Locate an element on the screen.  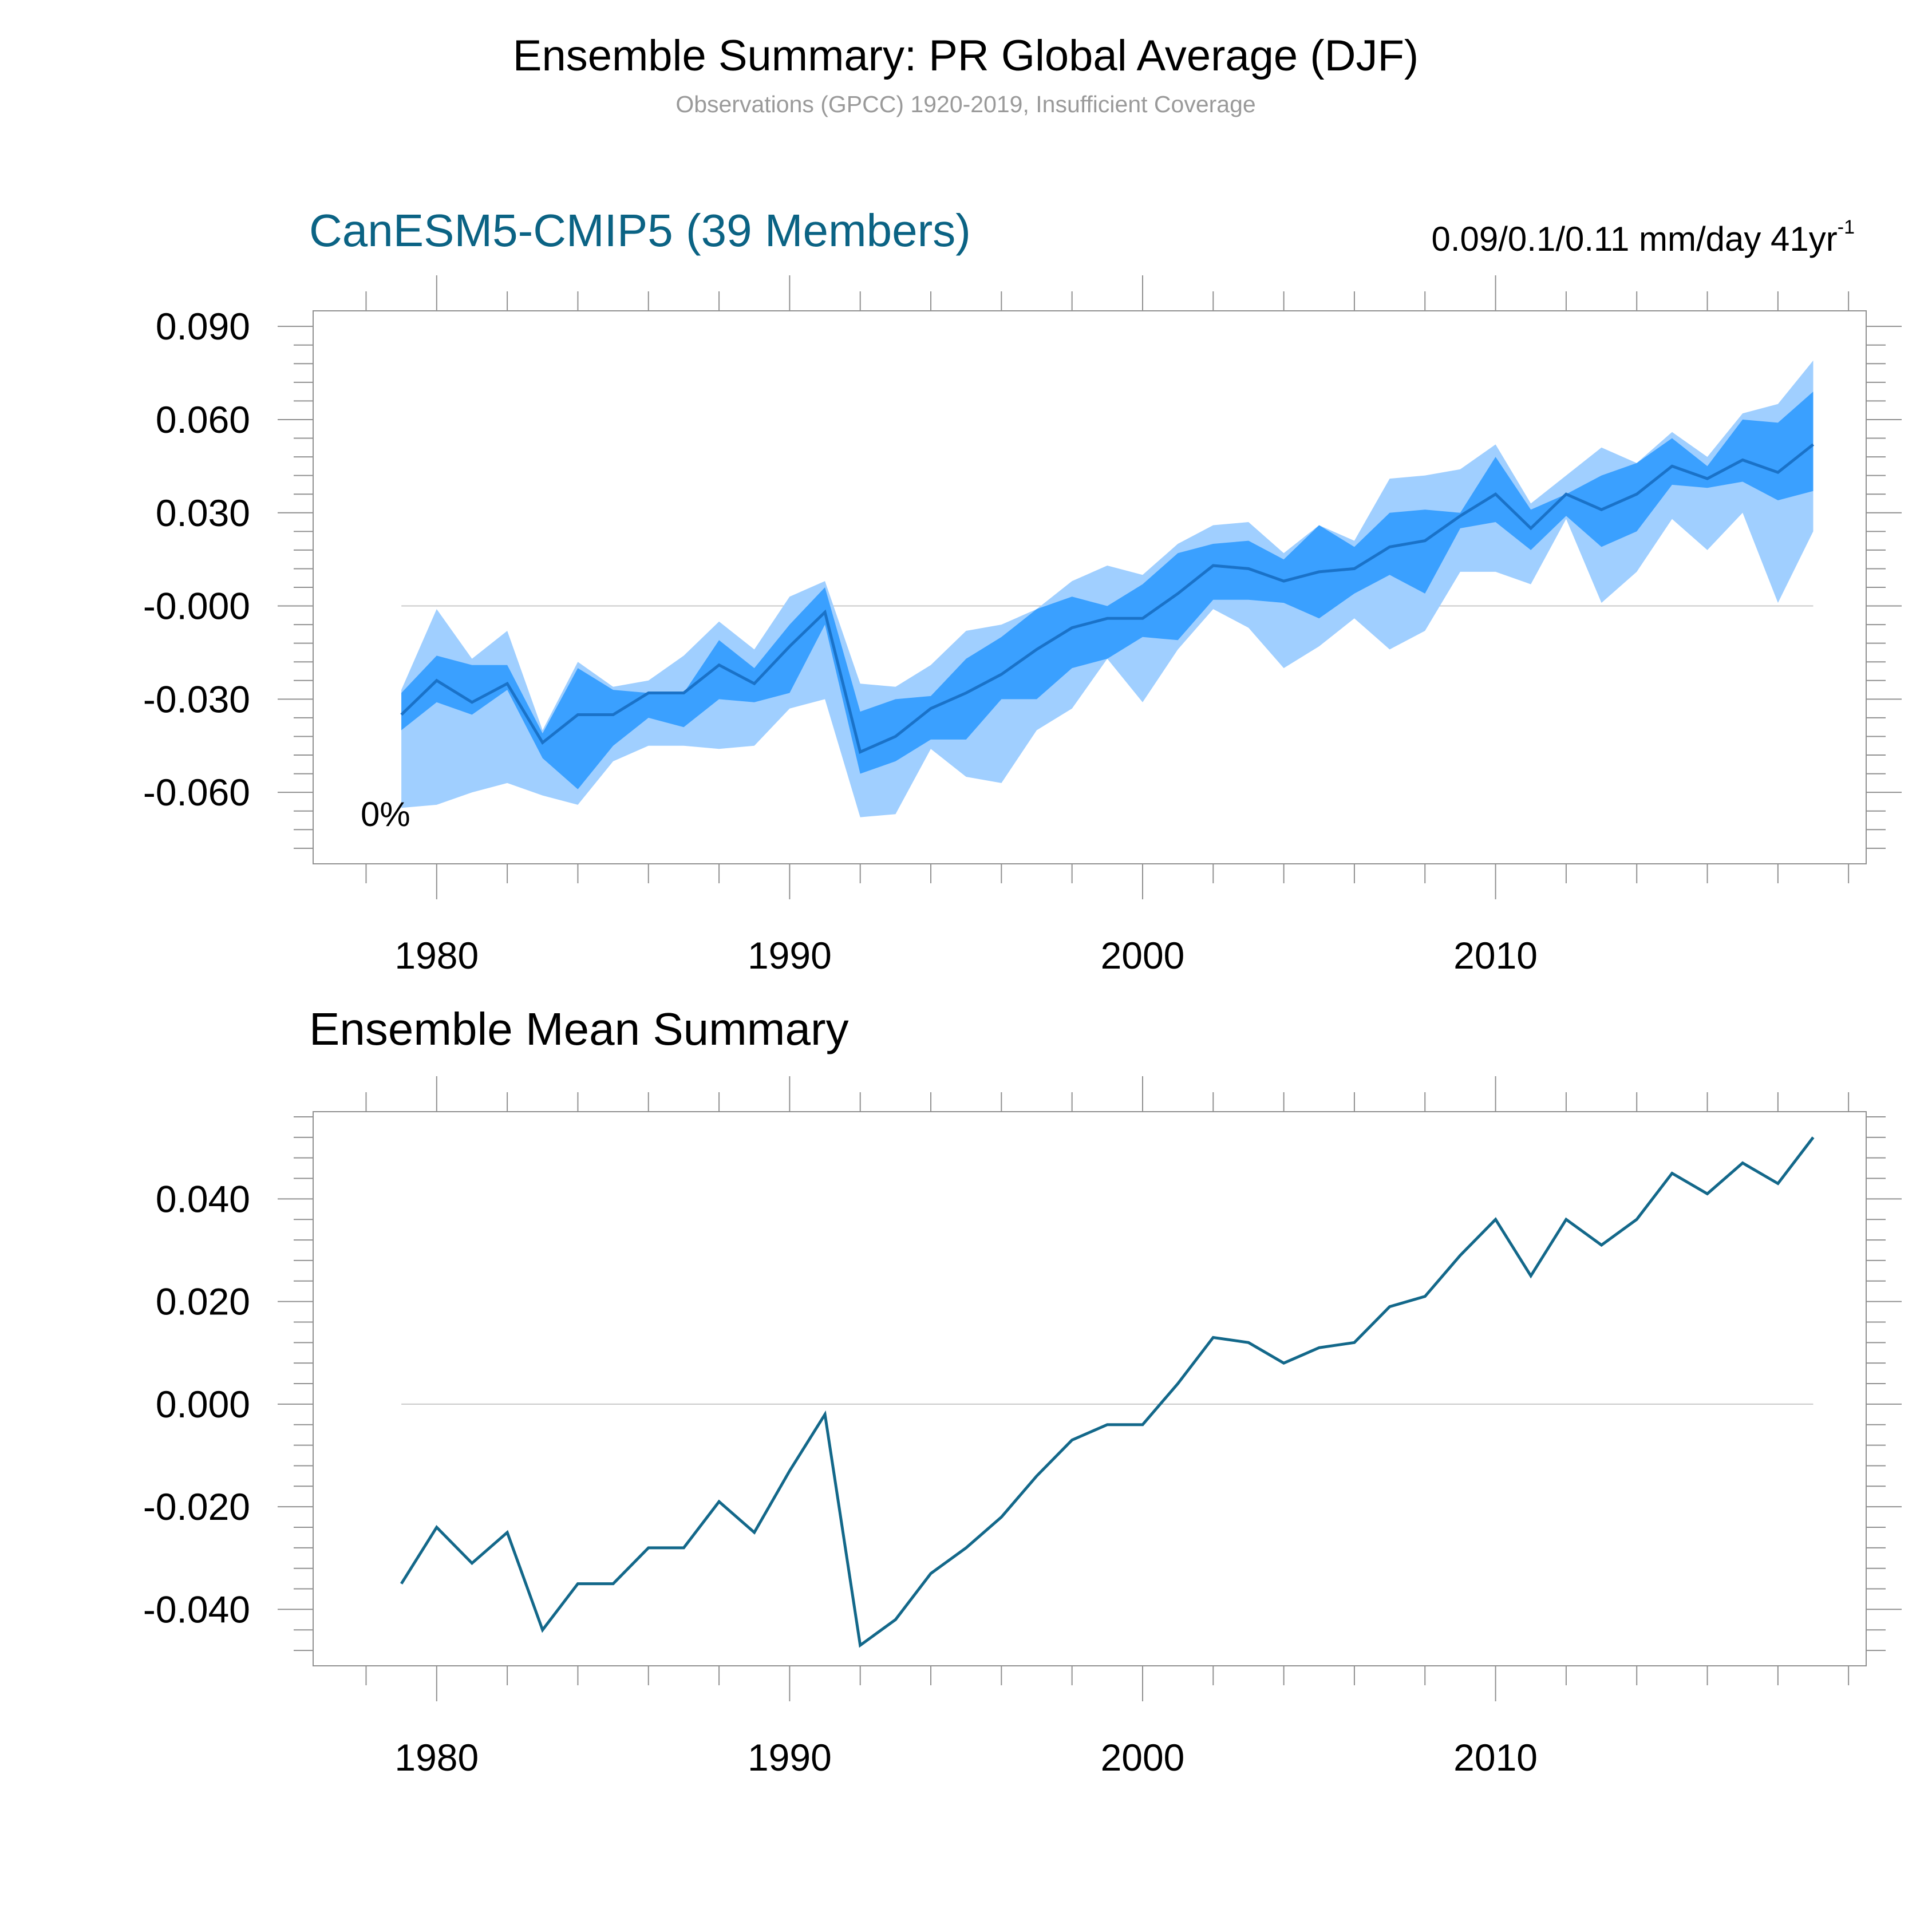
y-tick-label: 0.060 is located at coordinates (203, 419).